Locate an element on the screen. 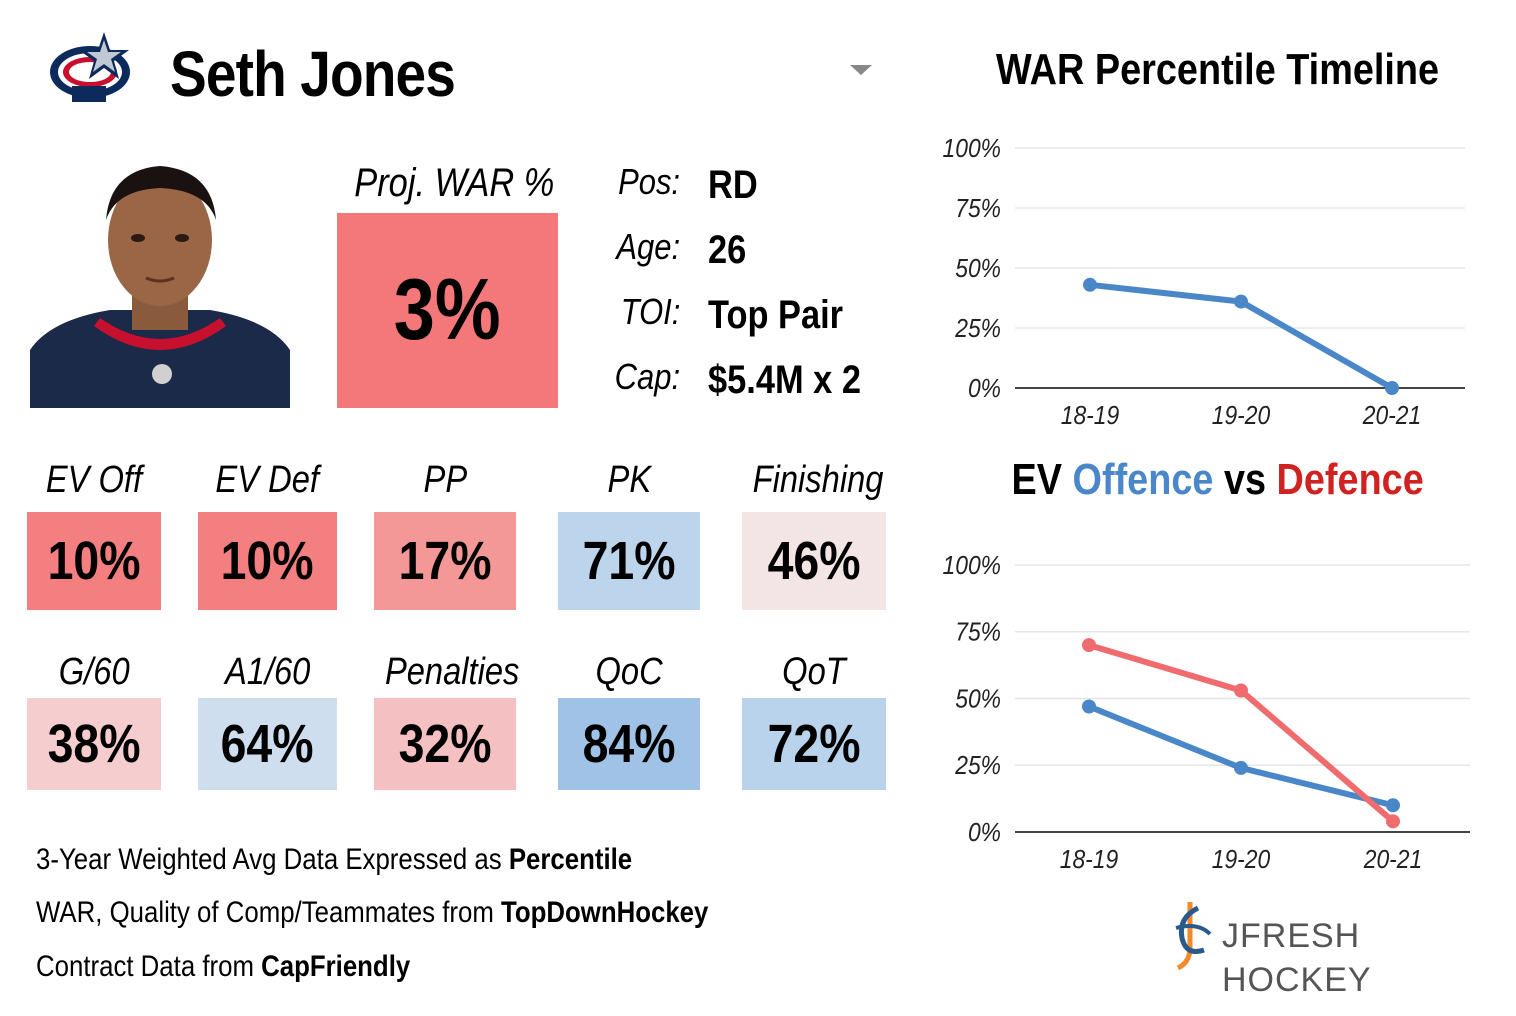 The image size is (1516, 1016). jfresh-logo-icon is located at coordinates (1193, 936).